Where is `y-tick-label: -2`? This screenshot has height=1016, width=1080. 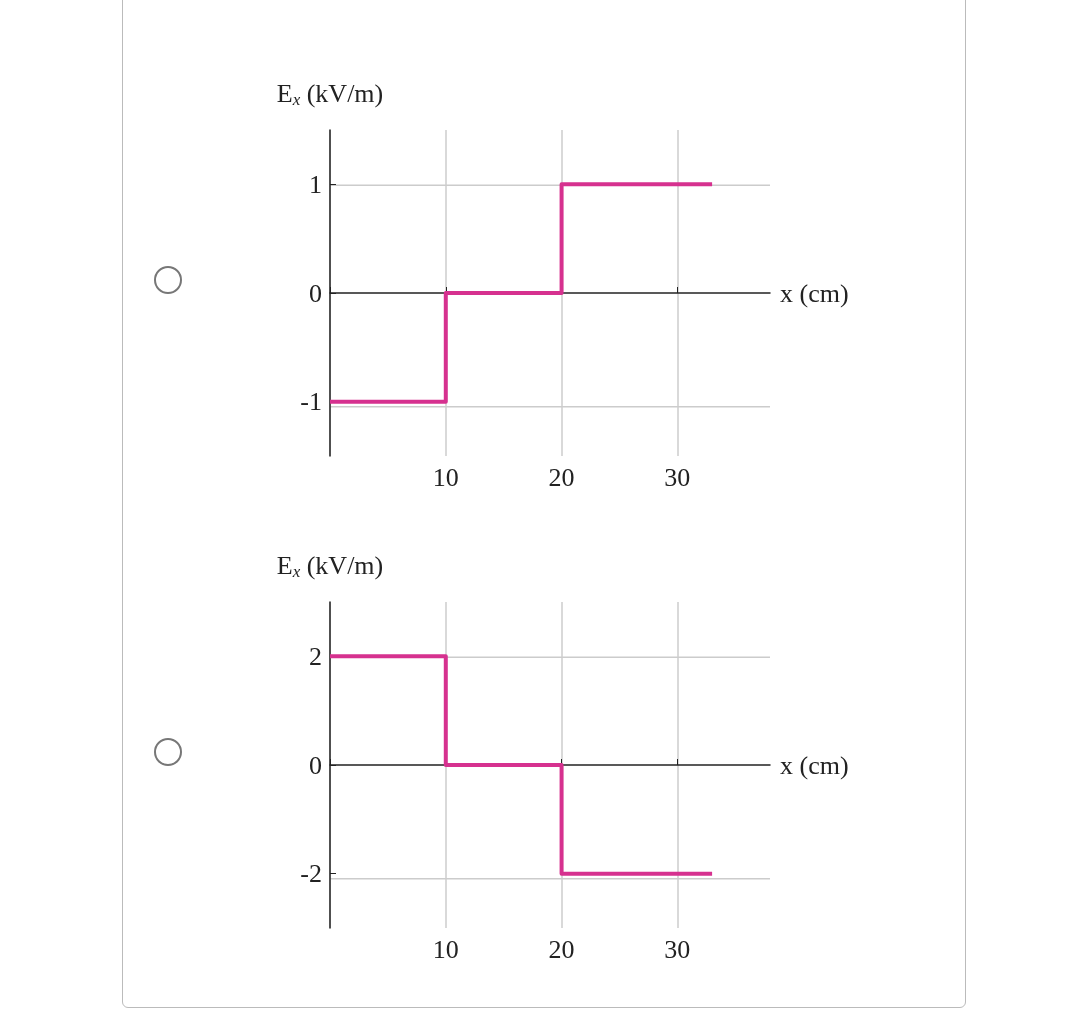
y-tick-label: -2 is located at coordinates (311, 874).